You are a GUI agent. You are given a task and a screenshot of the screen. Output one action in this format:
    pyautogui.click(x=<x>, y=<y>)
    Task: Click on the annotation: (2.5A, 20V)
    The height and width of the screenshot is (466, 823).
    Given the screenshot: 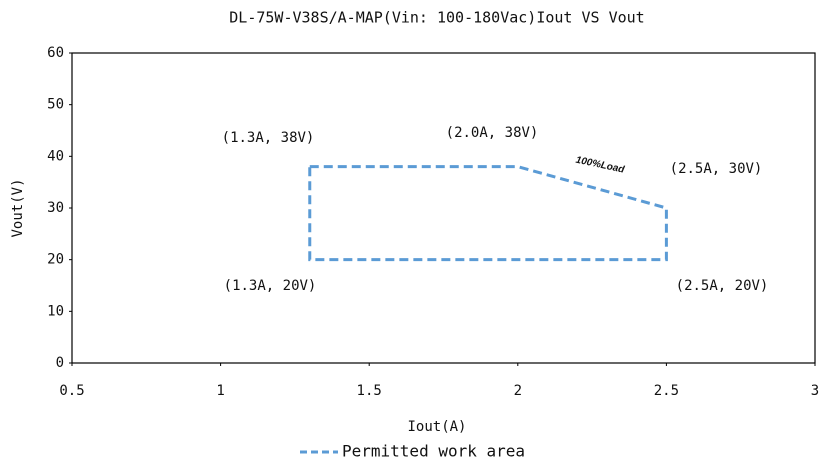 What is the action you would take?
    pyautogui.click(x=722, y=286)
    